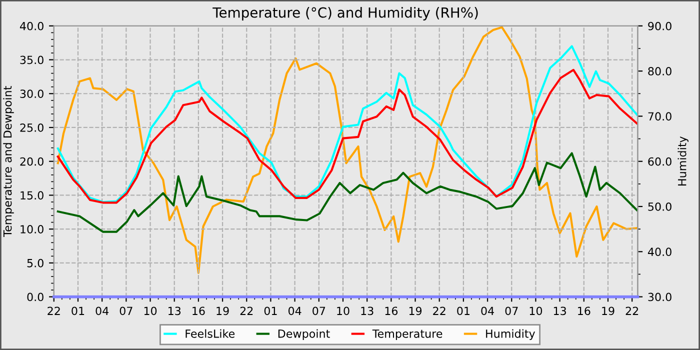  What do you see at coordinates (660, 206) in the screenshot?
I see `y2-tick-label: 50.0` at bounding box center [660, 206].